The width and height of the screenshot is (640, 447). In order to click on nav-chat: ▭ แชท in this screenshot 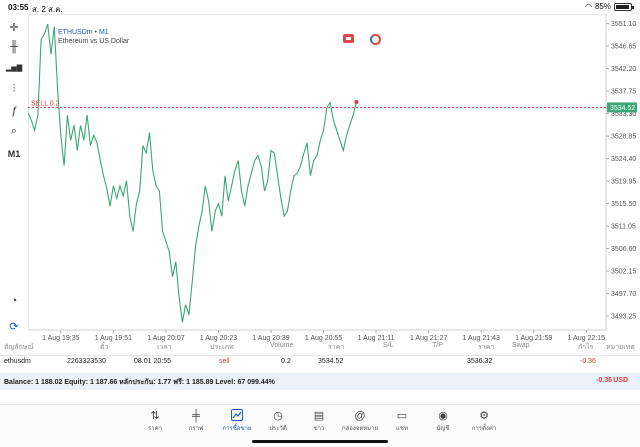, I will do `click(402, 424)`.